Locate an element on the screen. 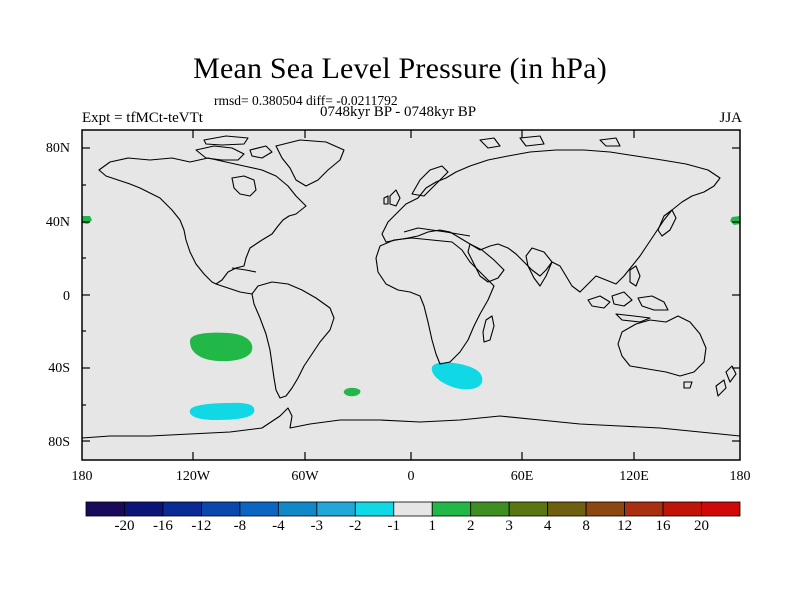  coastline-mediterranean is located at coordinates (437, 232).